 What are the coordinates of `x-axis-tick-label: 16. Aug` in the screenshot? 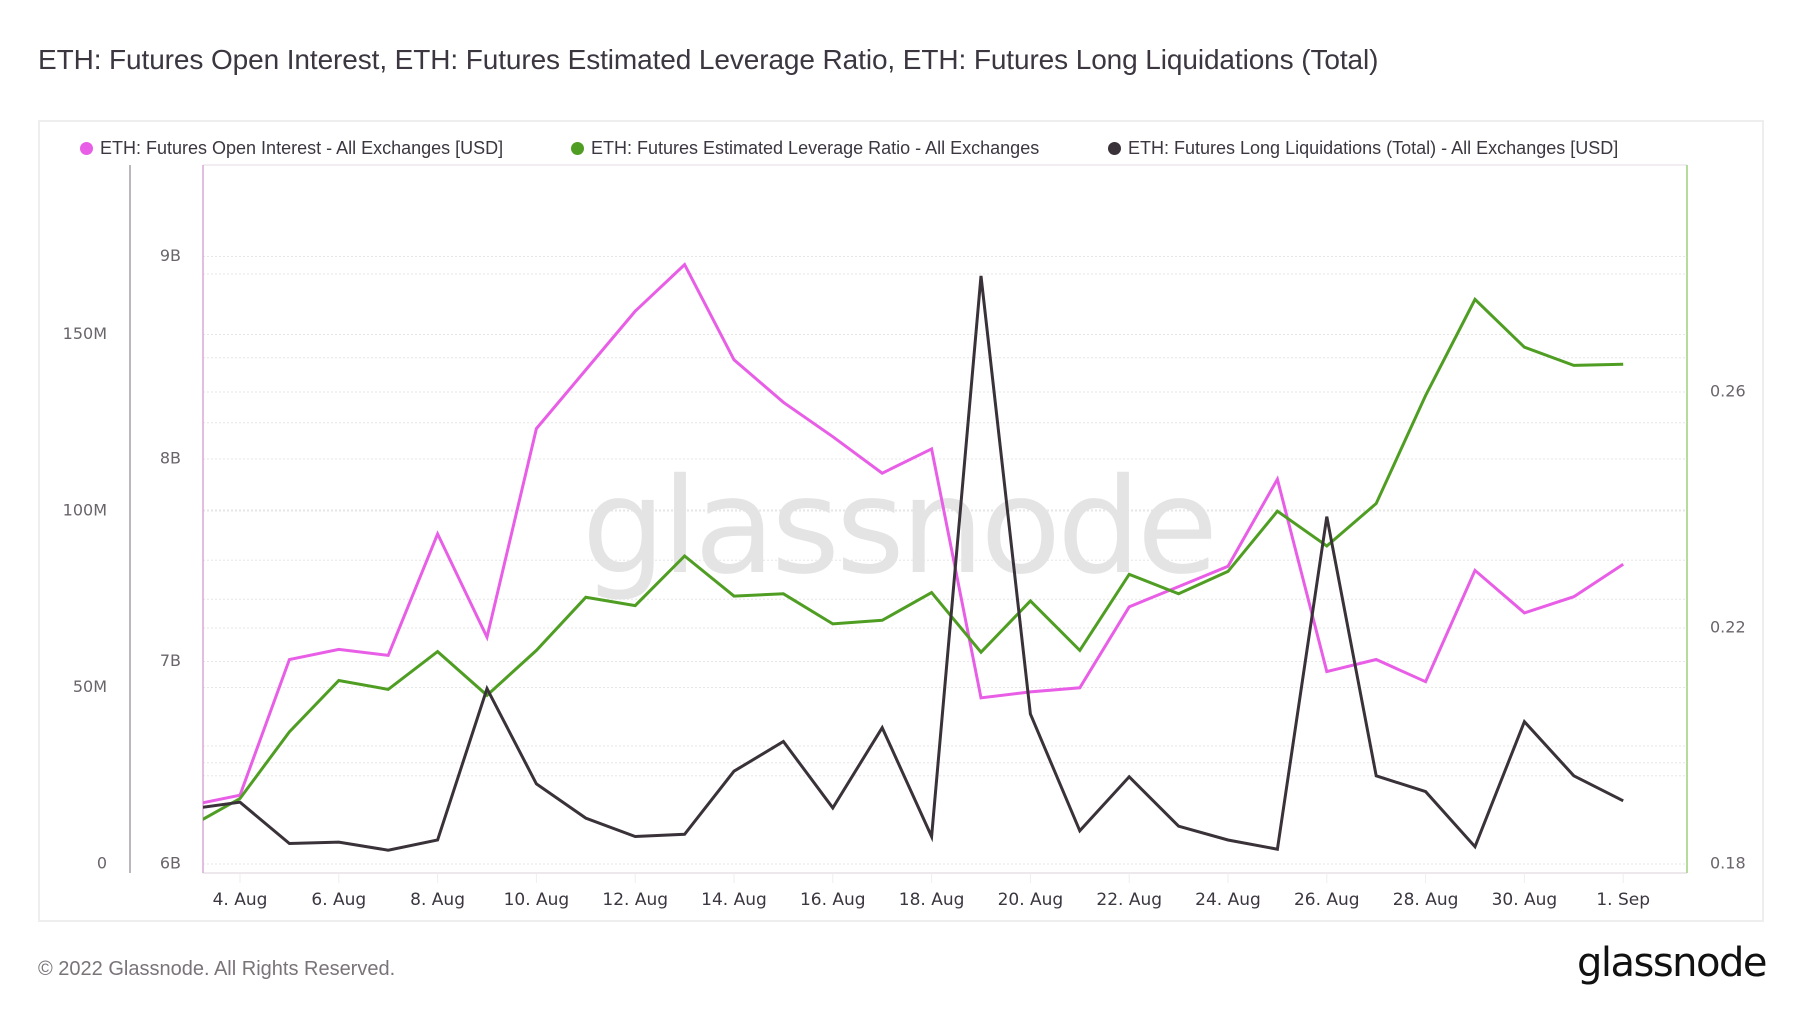 It's located at (833, 900).